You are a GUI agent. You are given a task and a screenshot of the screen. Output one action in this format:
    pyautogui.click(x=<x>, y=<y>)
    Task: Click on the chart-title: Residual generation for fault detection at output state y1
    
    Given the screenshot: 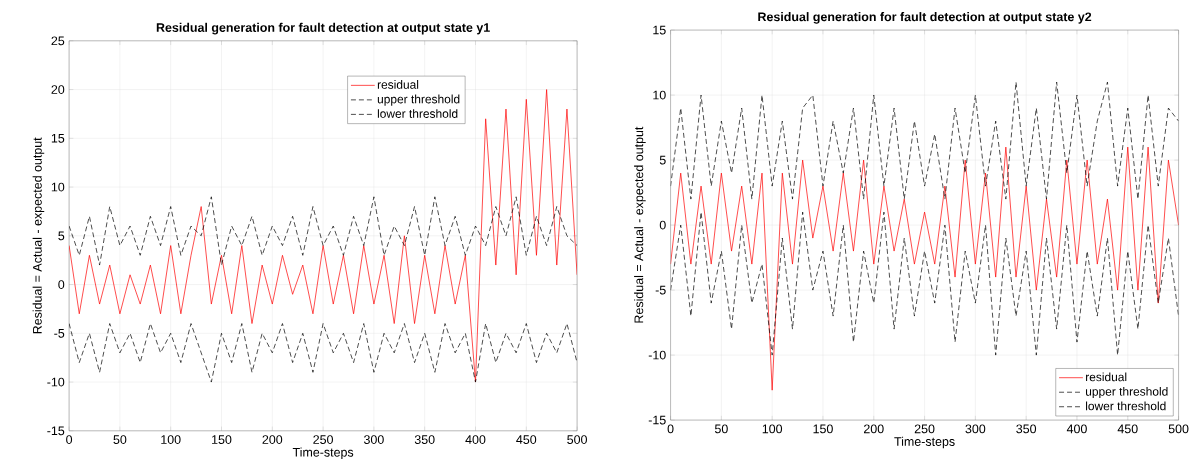 What is the action you would take?
    pyautogui.click(x=323, y=28)
    